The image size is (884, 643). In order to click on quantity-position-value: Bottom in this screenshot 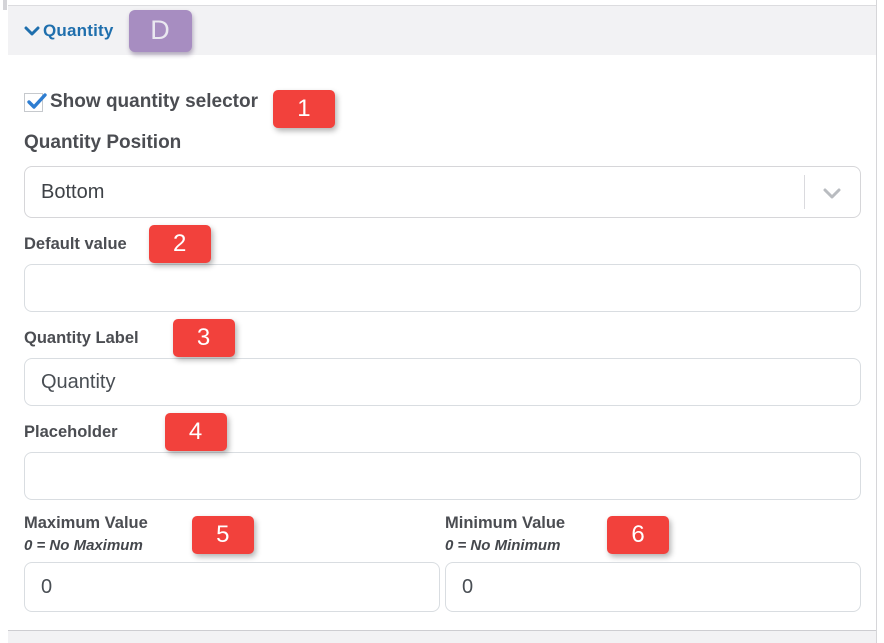, I will do `click(73, 191)`.